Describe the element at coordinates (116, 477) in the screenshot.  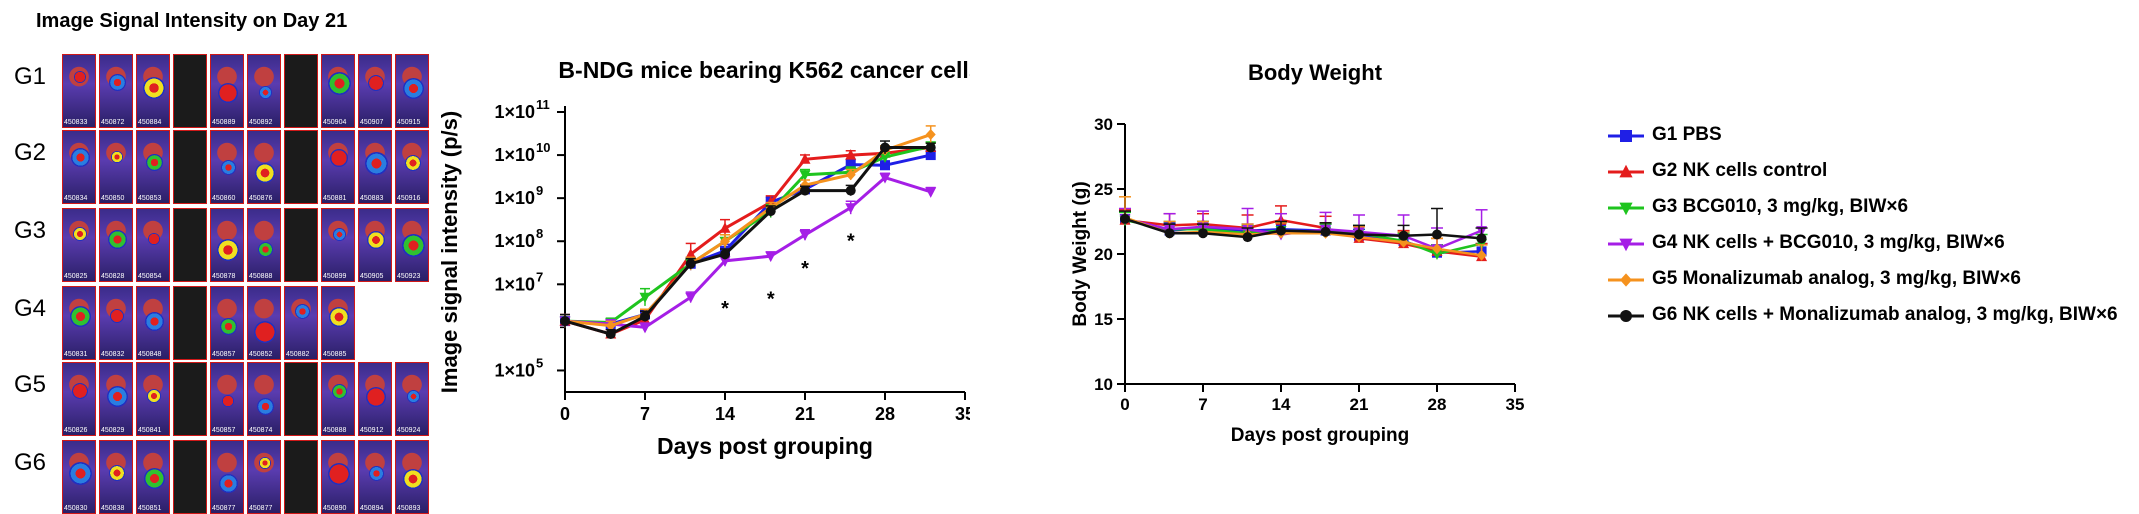
I see `mouse-image: 450838` at that location.